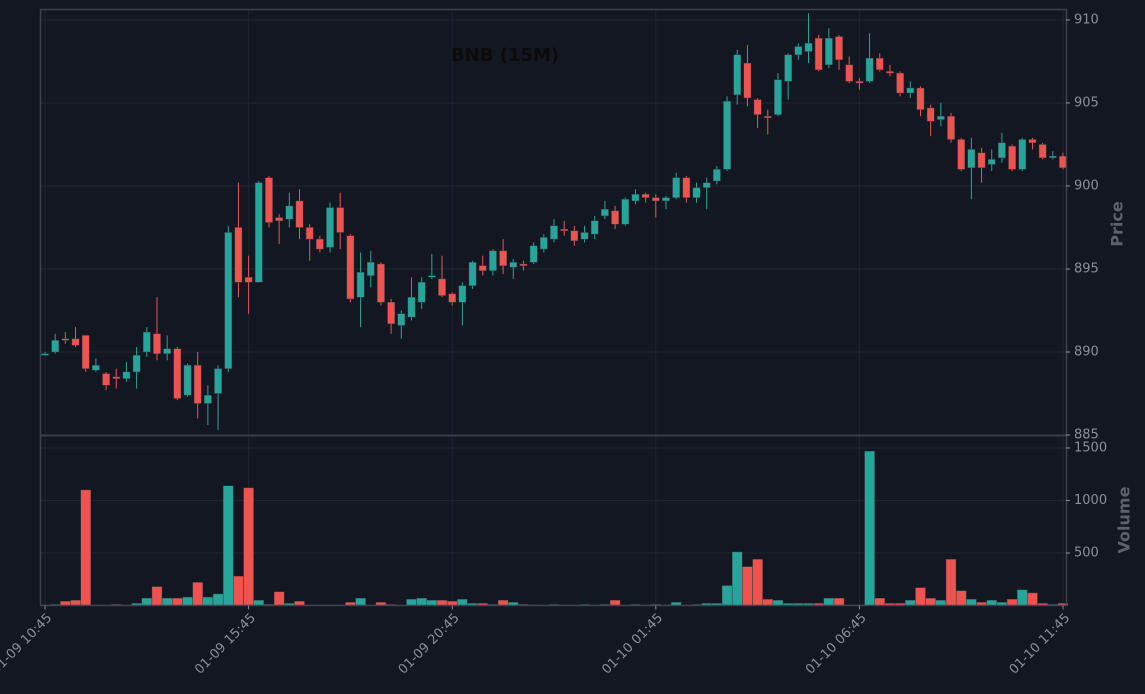  Describe the element at coordinates (1086, 102) in the screenshot. I see `y-tick-label: 905` at that location.